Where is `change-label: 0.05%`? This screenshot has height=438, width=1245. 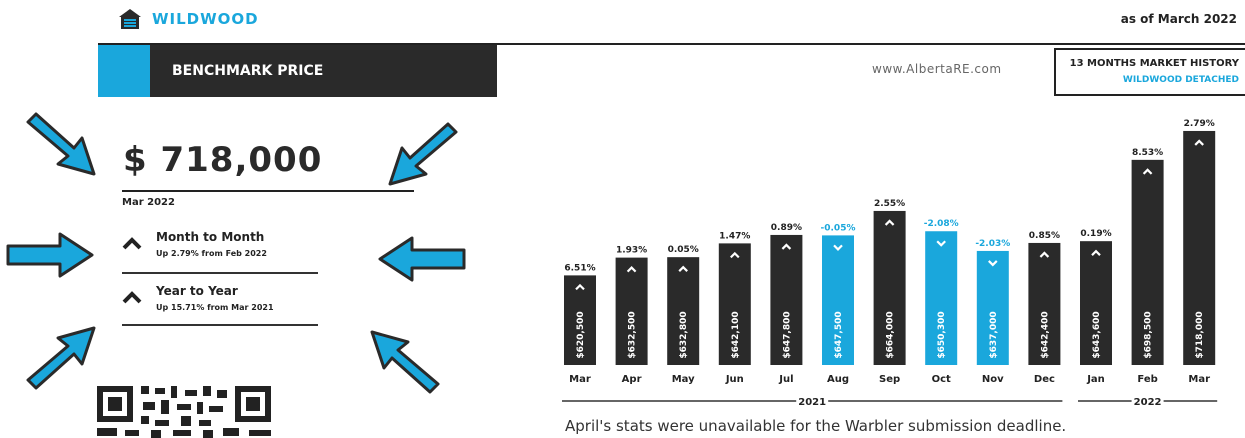
change-label: 0.05% is located at coordinates (683, 250).